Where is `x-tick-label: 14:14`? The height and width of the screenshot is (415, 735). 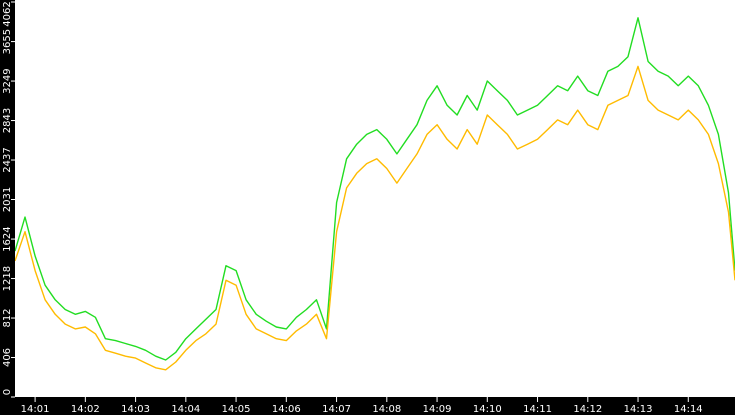 x-tick-label: 14:14 is located at coordinates (688, 409).